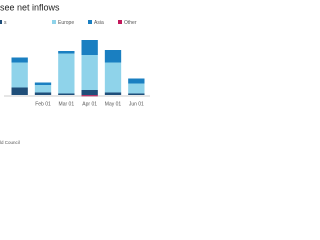 The height and width of the screenshot is (240, 320). I want to click on x-tick-label: Feb 01, so click(43, 104).